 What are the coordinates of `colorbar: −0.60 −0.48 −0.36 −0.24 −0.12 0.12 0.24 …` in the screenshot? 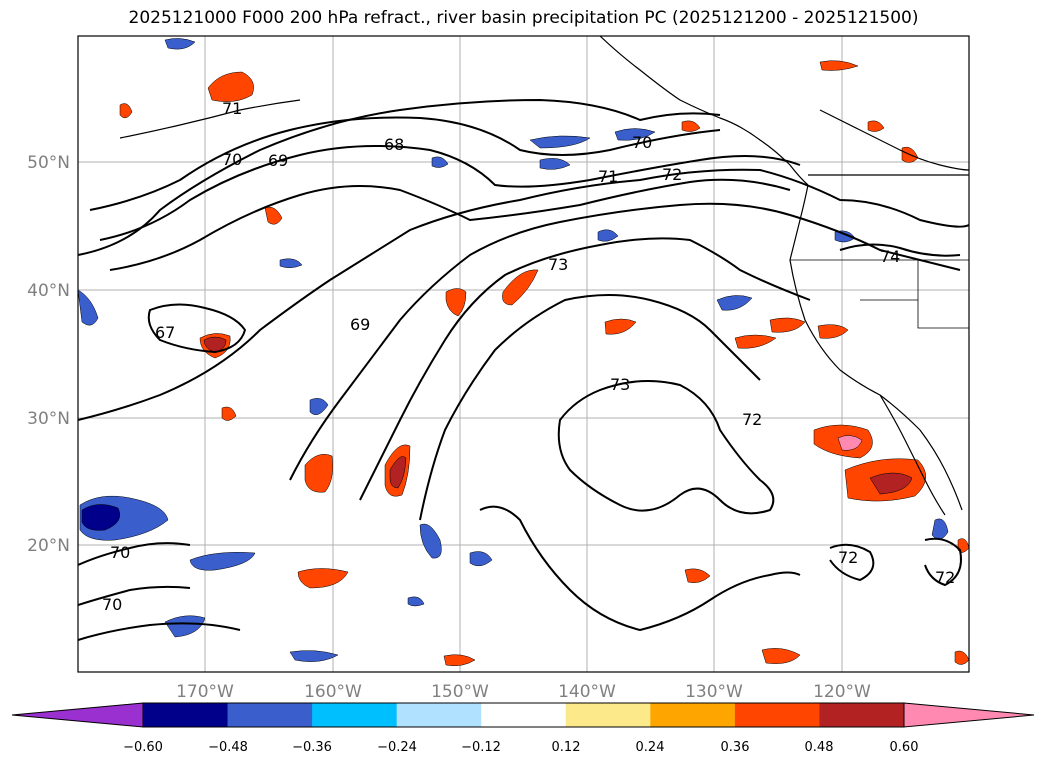 It's located at (523, 728).